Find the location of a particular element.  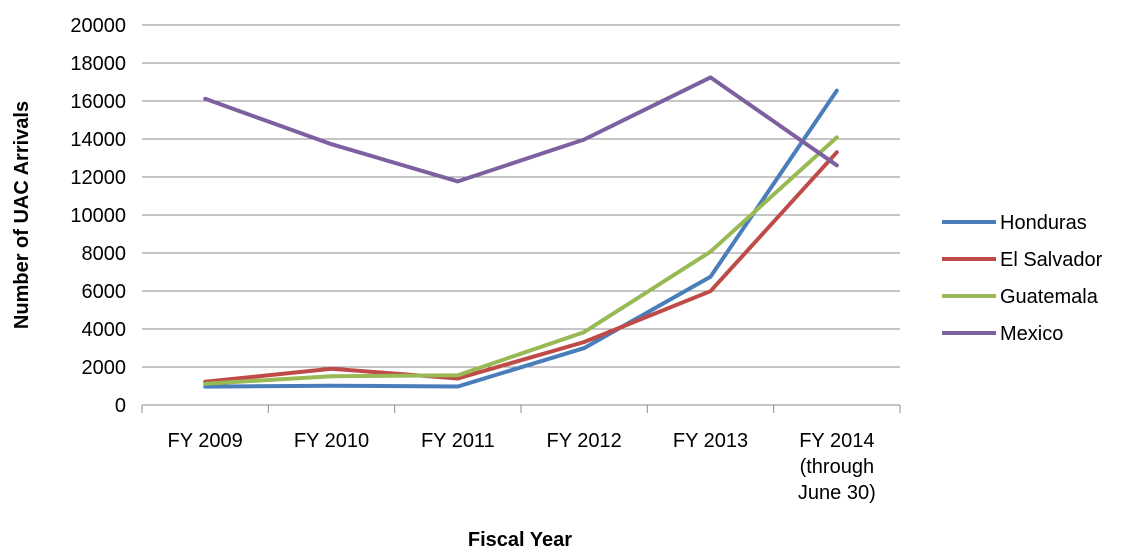

y-tick-label: 10000 is located at coordinates (98, 216).